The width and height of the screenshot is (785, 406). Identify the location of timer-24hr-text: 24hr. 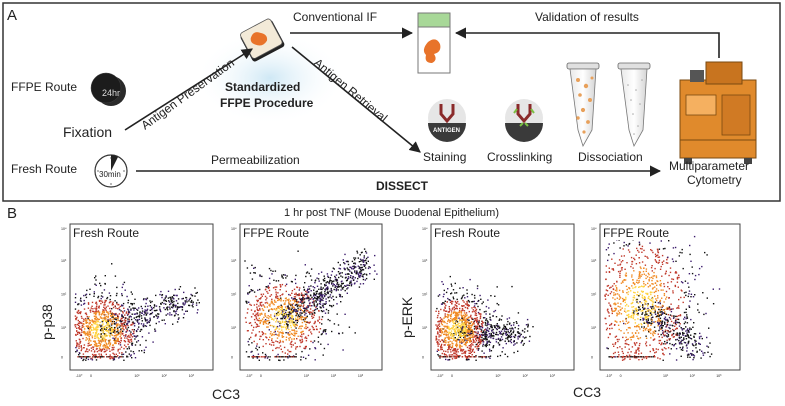
(111, 93).